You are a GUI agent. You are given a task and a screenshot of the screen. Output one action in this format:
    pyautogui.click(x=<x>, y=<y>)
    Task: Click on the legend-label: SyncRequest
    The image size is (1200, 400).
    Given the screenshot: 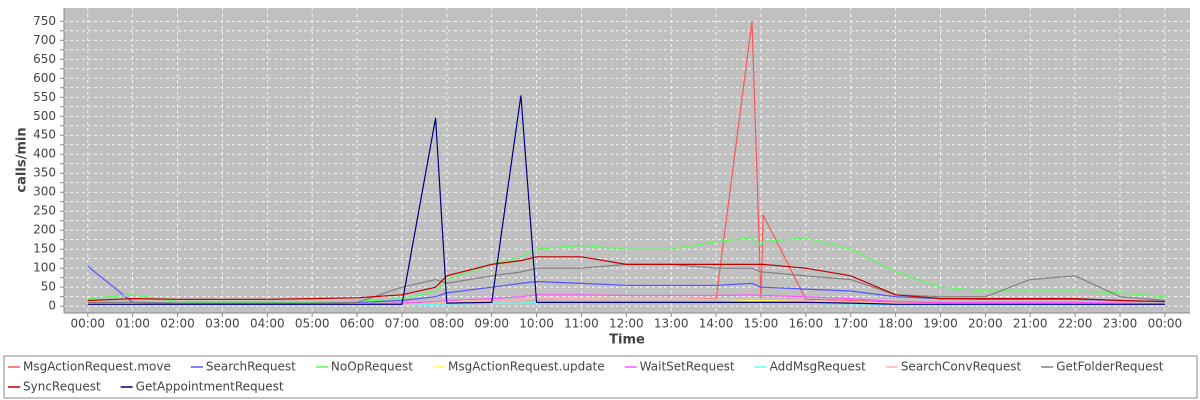 What is the action you would take?
    pyautogui.click(x=62, y=387)
    